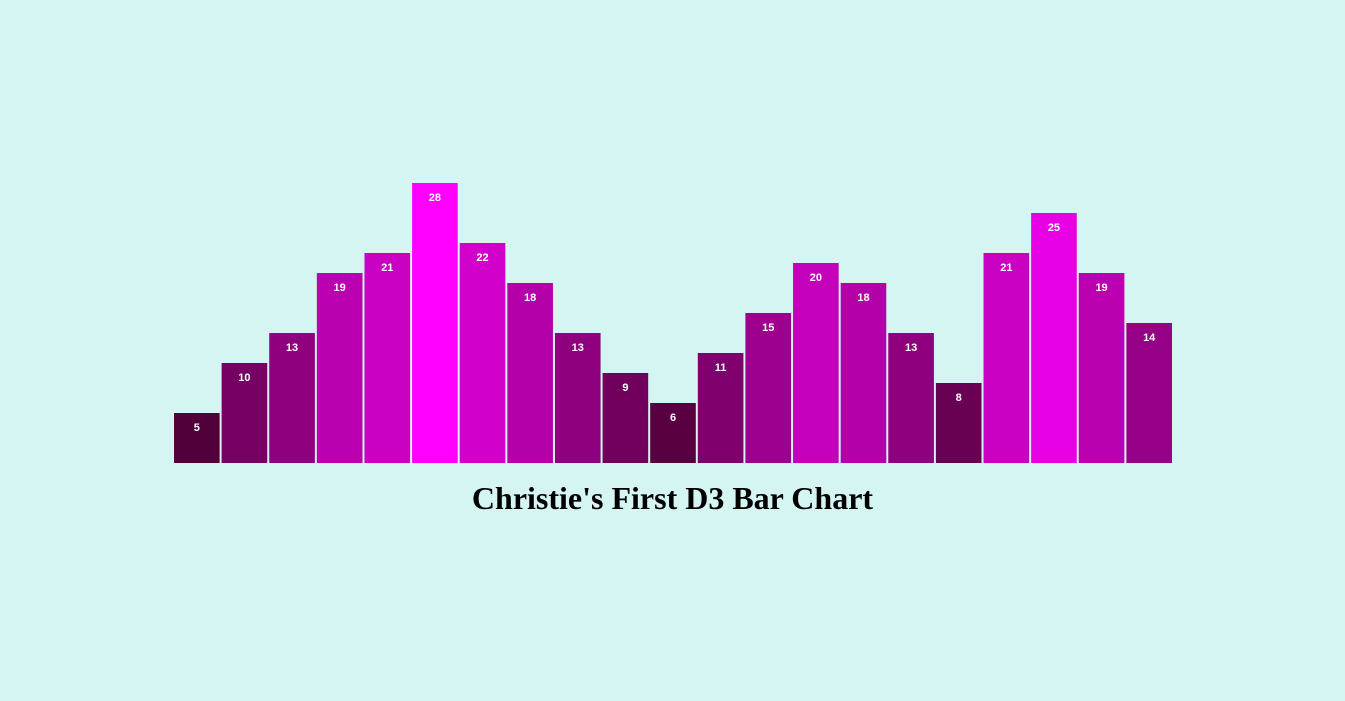  Describe the element at coordinates (863, 298) in the screenshot. I see `bar-label-15: 18` at that location.